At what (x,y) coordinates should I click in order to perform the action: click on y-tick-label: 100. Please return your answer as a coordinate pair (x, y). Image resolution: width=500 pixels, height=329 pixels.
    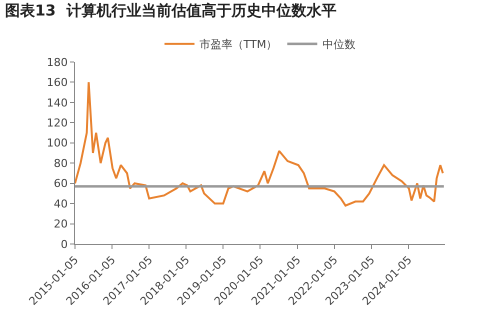
    Looking at the image, I should click on (57, 143).